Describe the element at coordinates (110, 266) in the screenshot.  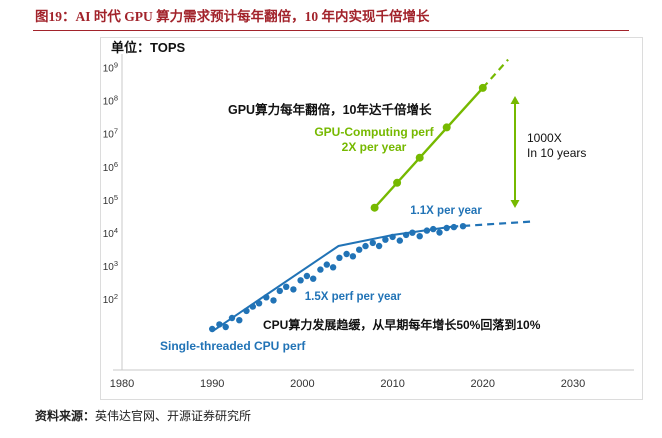
I see `y-tick-label: 10³` at that location.